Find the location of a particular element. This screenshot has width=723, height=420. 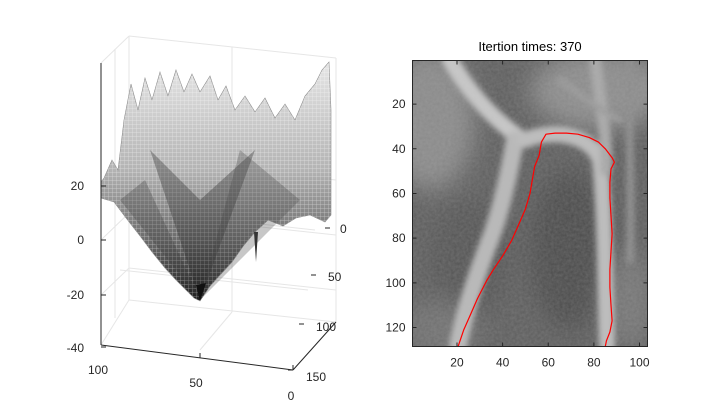

z-tick-label: 20 is located at coordinates (78, 186).